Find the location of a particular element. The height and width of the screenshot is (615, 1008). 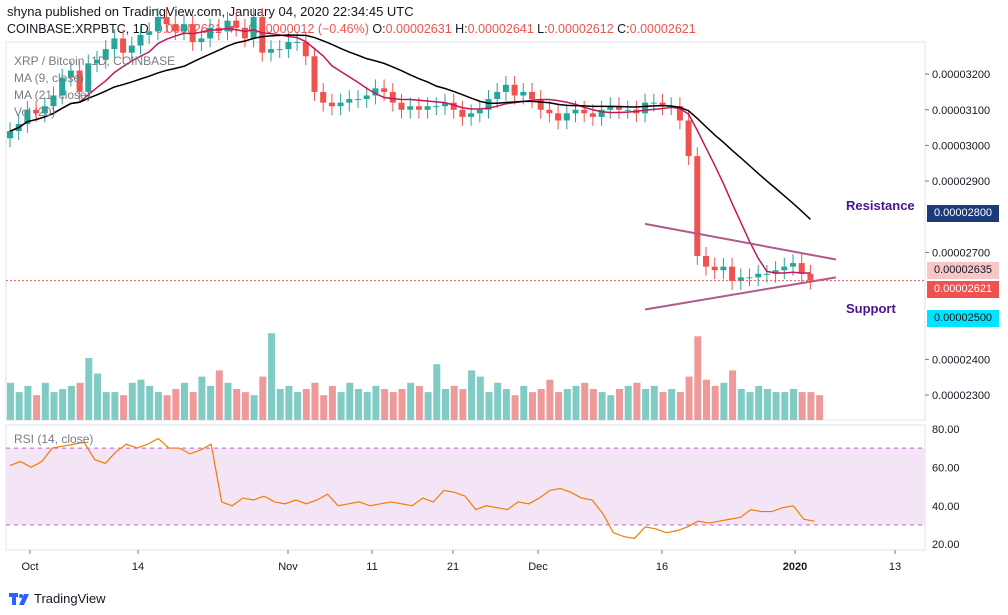

low-label: L: is located at coordinates (542, 29).